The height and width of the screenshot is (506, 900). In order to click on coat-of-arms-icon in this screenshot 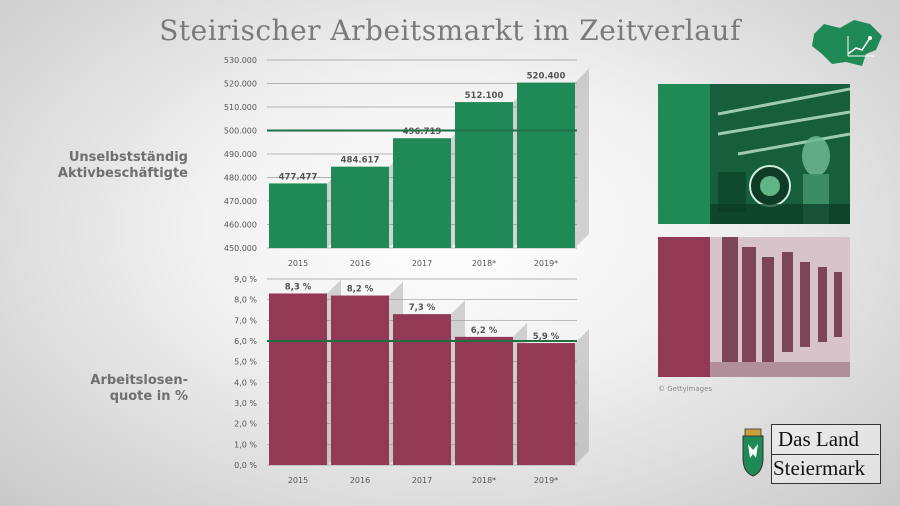, I will do `click(753, 452)`.